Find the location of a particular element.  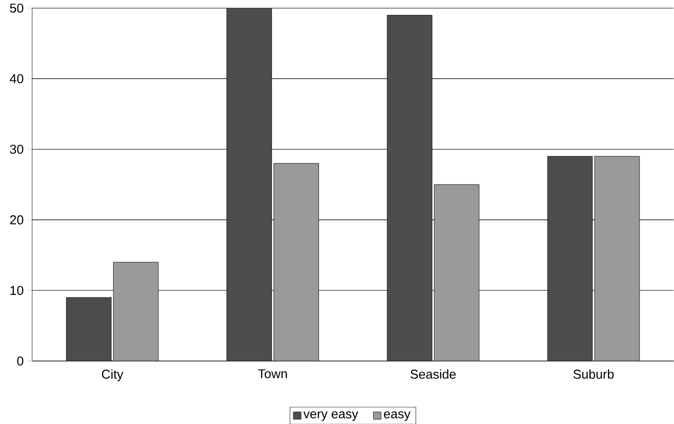

x-tick-label: City is located at coordinates (113, 375).